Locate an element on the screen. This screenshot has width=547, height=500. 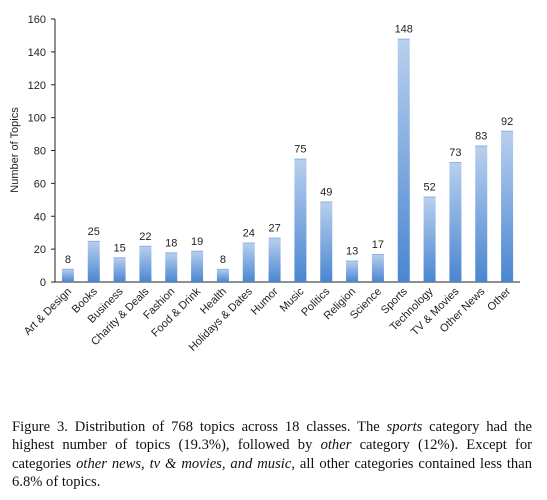
data-label: 92 is located at coordinates (507, 122).